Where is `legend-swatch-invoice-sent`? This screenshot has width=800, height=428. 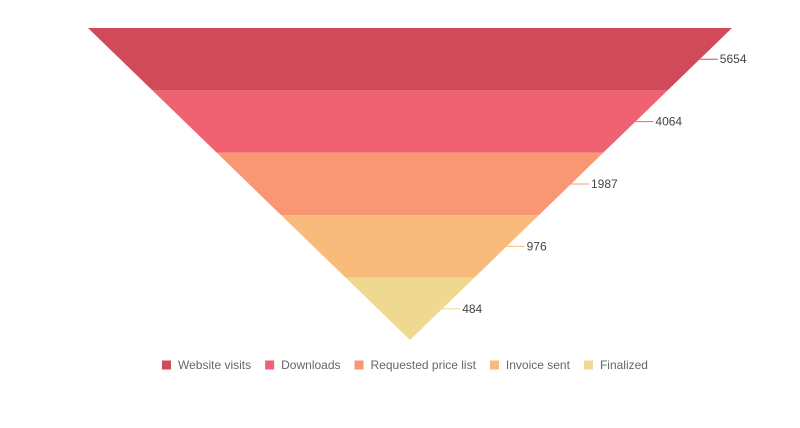
legend-swatch-invoice-sent is located at coordinates (494, 365).